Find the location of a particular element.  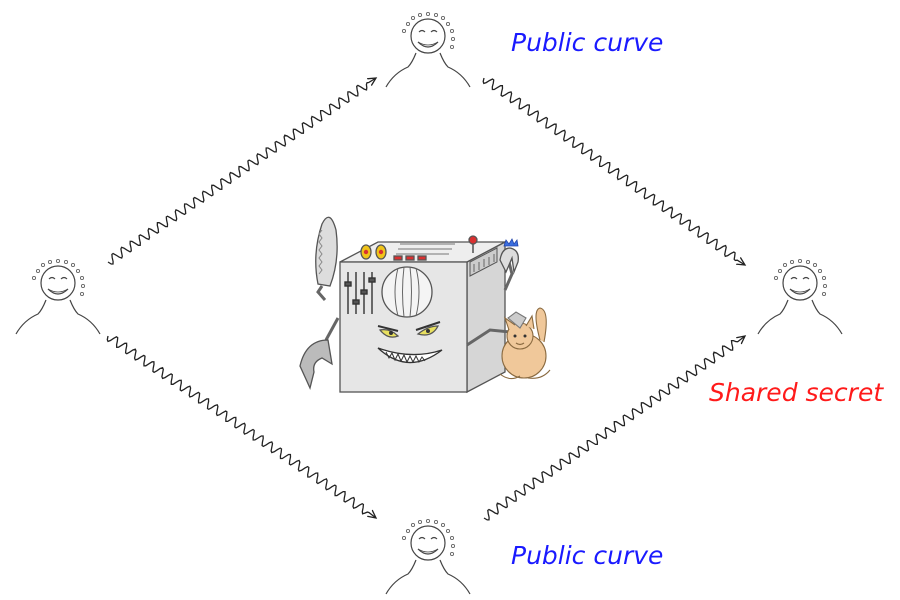

top-person-icon is located at coordinates (428, 49).